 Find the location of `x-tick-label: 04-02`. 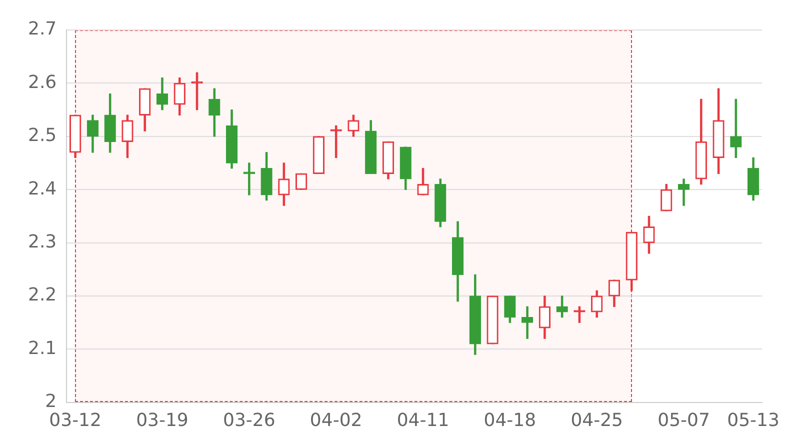

x-tick-label: 04-02 is located at coordinates (336, 420).